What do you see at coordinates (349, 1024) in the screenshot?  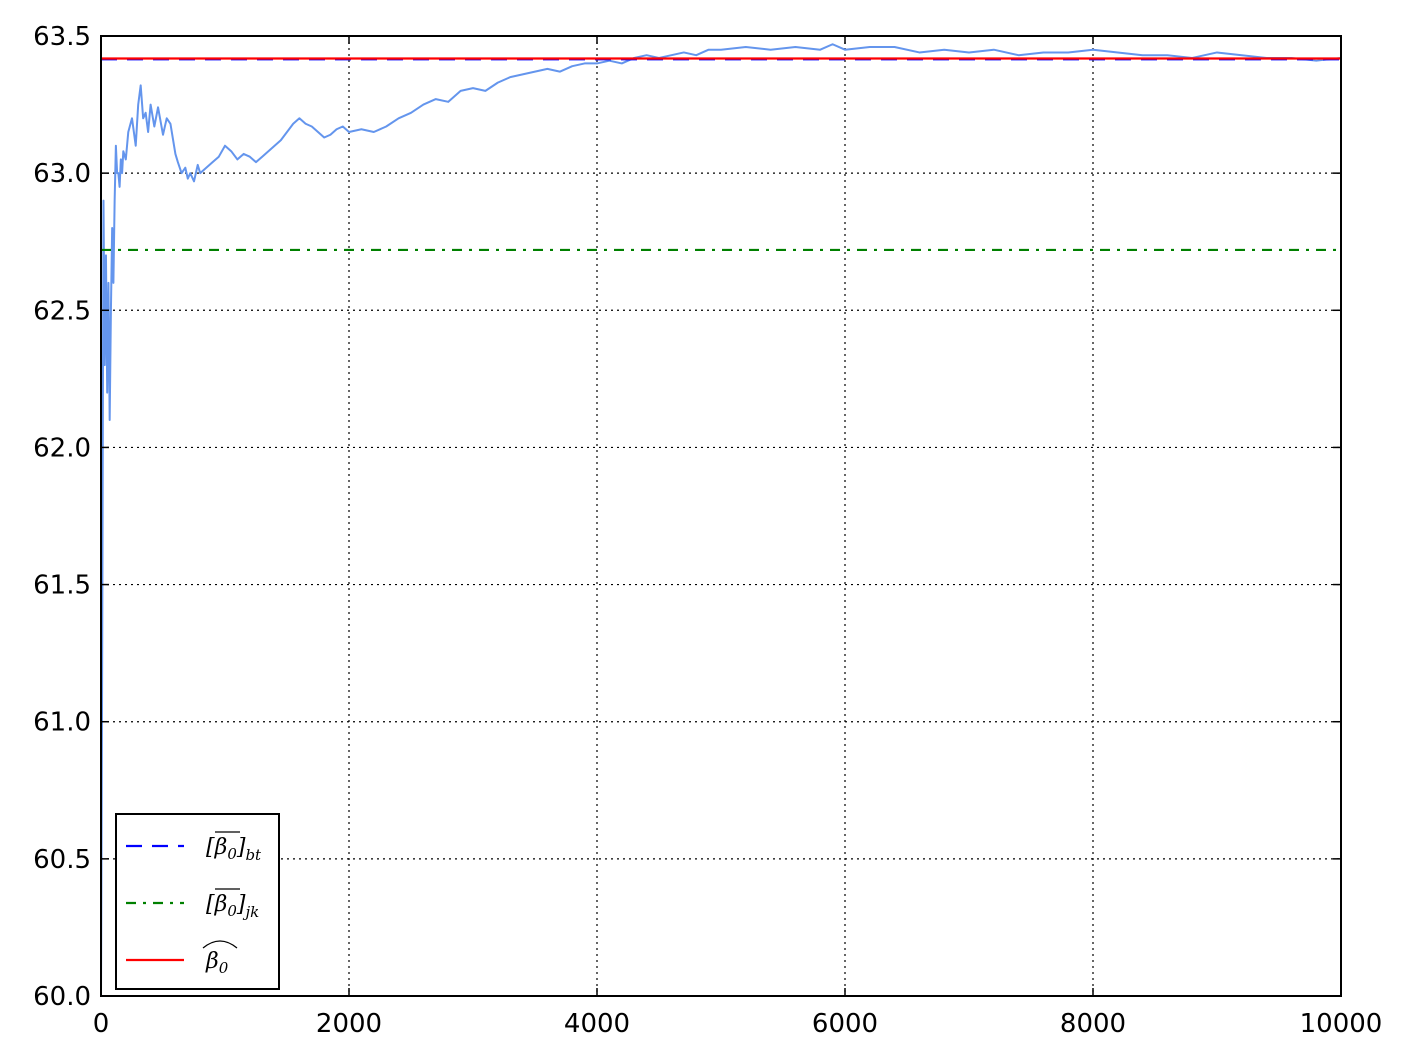 I see `x-tick-label: 2000` at bounding box center [349, 1024].